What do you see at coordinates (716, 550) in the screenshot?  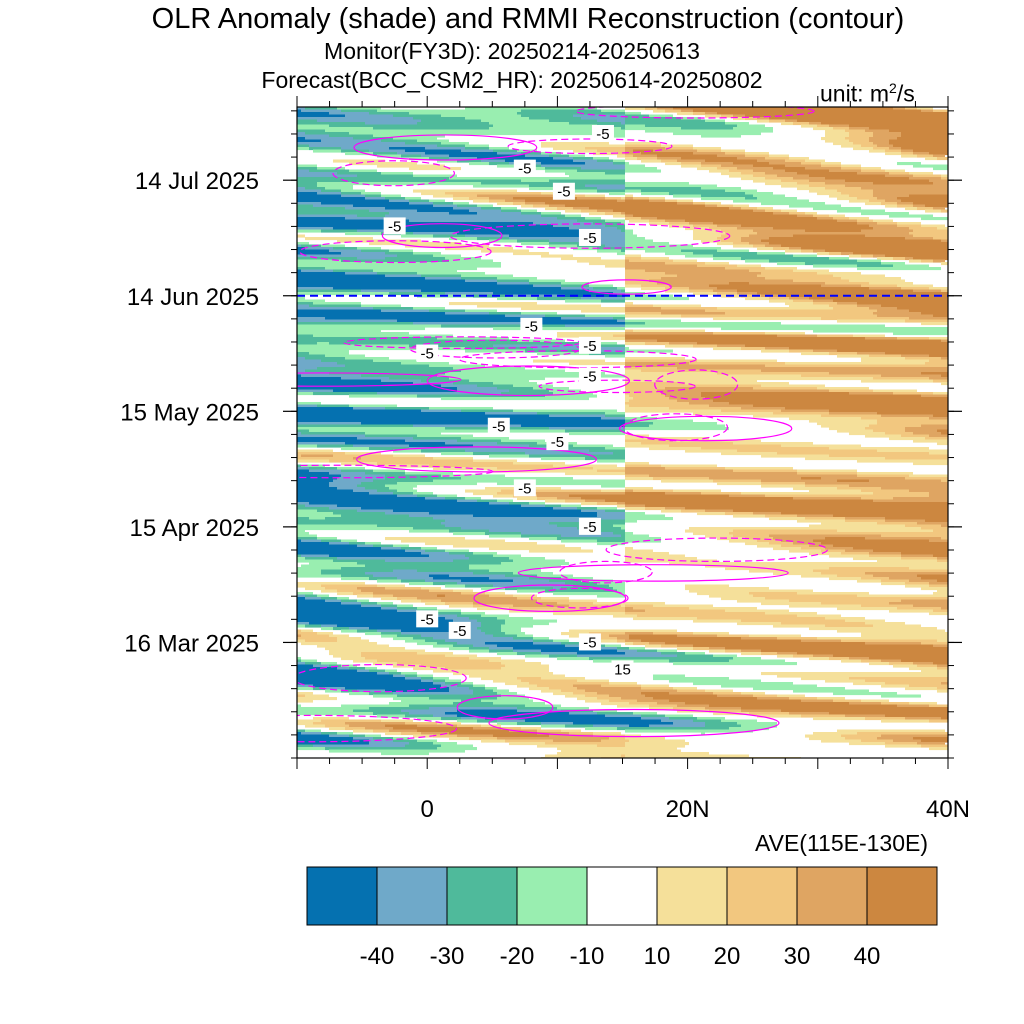 I see `rmmi-contour` at bounding box center [716, 550].